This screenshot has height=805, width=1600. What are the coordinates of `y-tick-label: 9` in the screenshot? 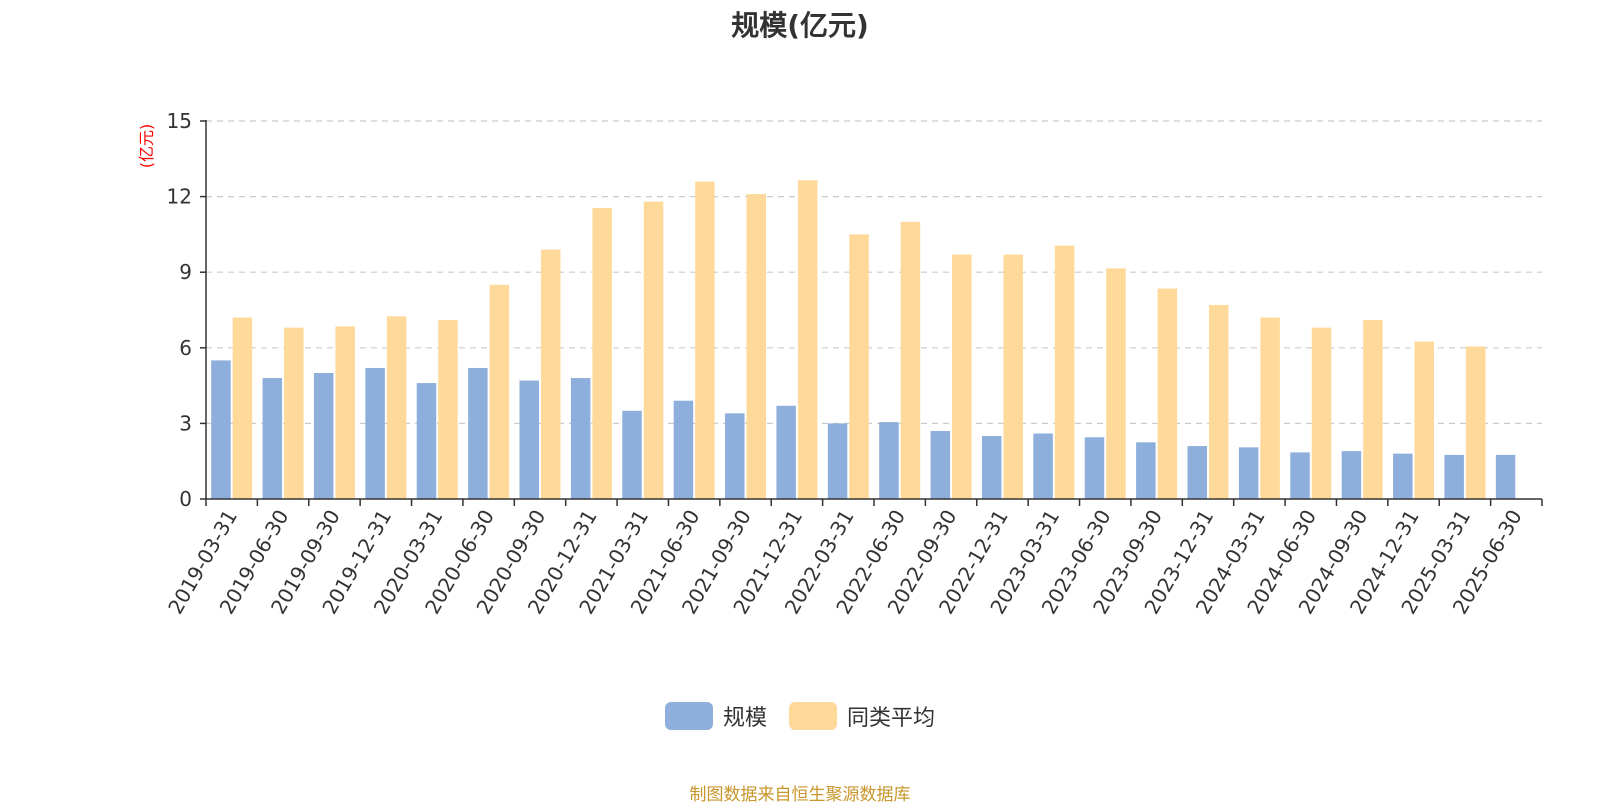 It's located at (185, 272).